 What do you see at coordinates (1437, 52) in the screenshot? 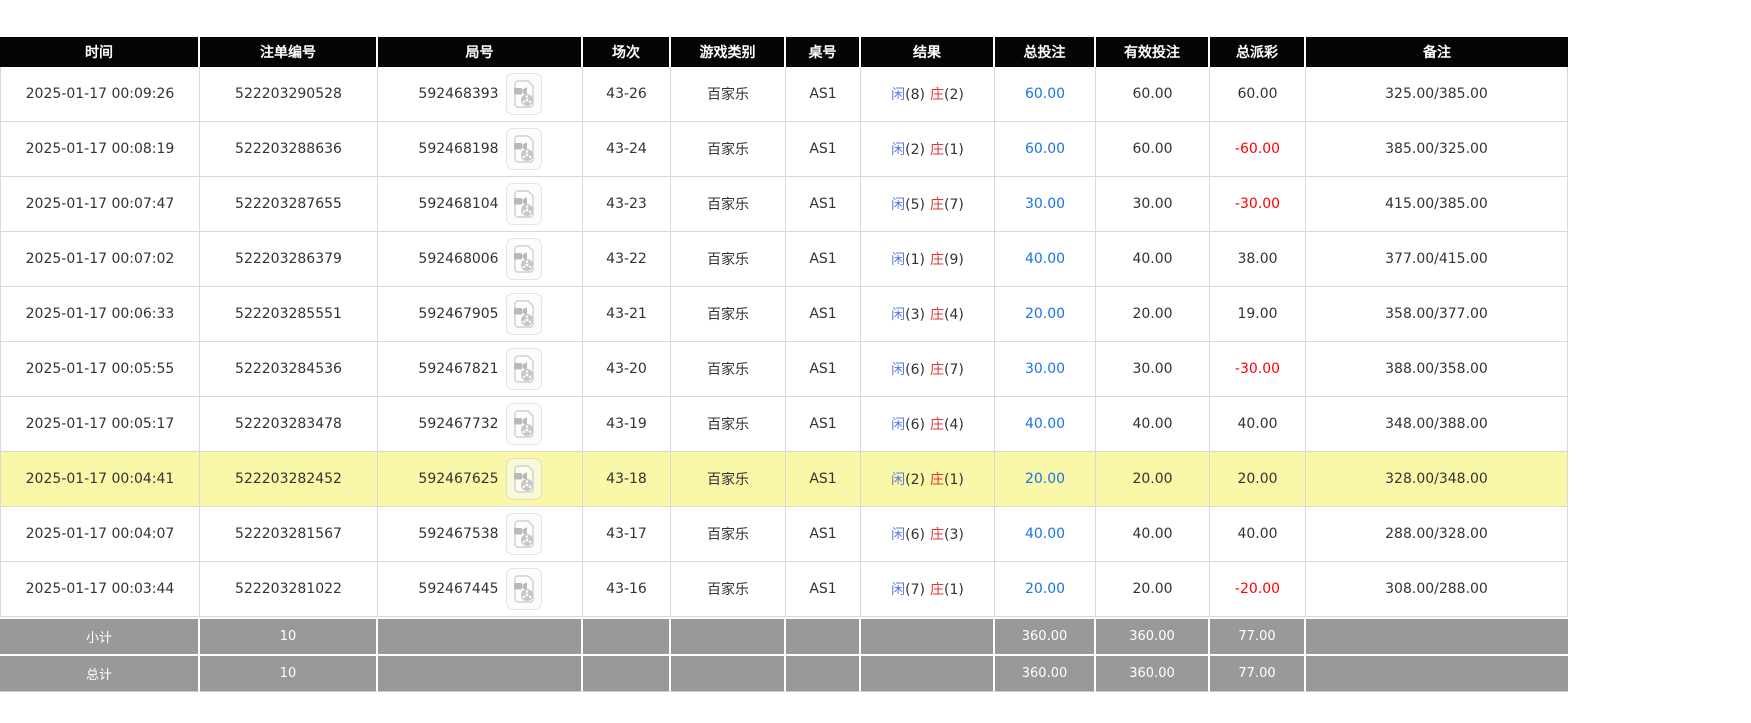
I see `col-remark: 备注` at bounding box center [1437, 52].